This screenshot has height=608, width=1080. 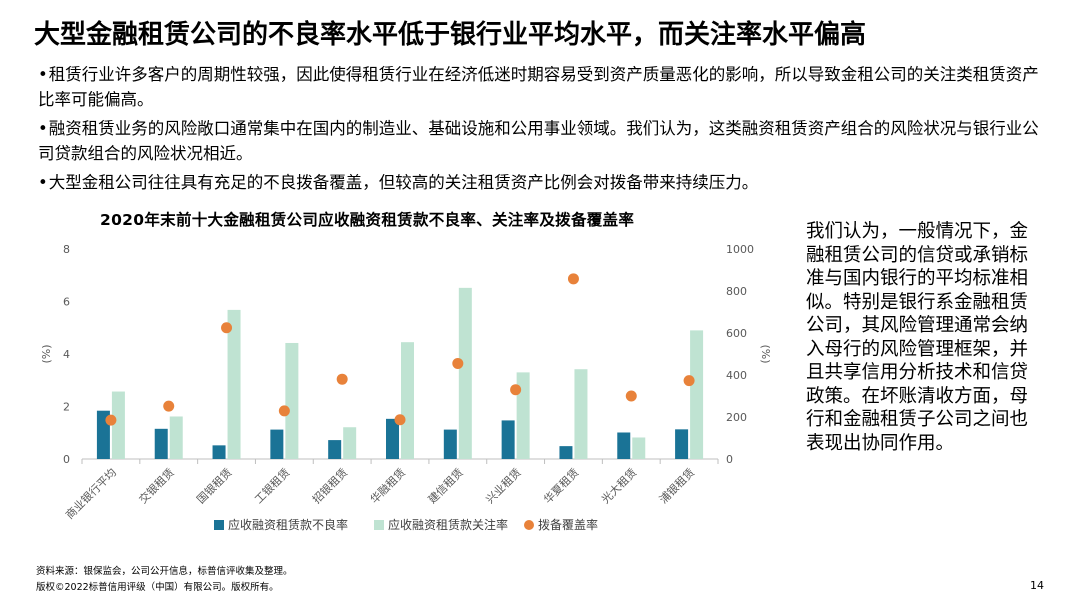 I want to click on y-left-tick-label: 4, so click(x=66, y=354).